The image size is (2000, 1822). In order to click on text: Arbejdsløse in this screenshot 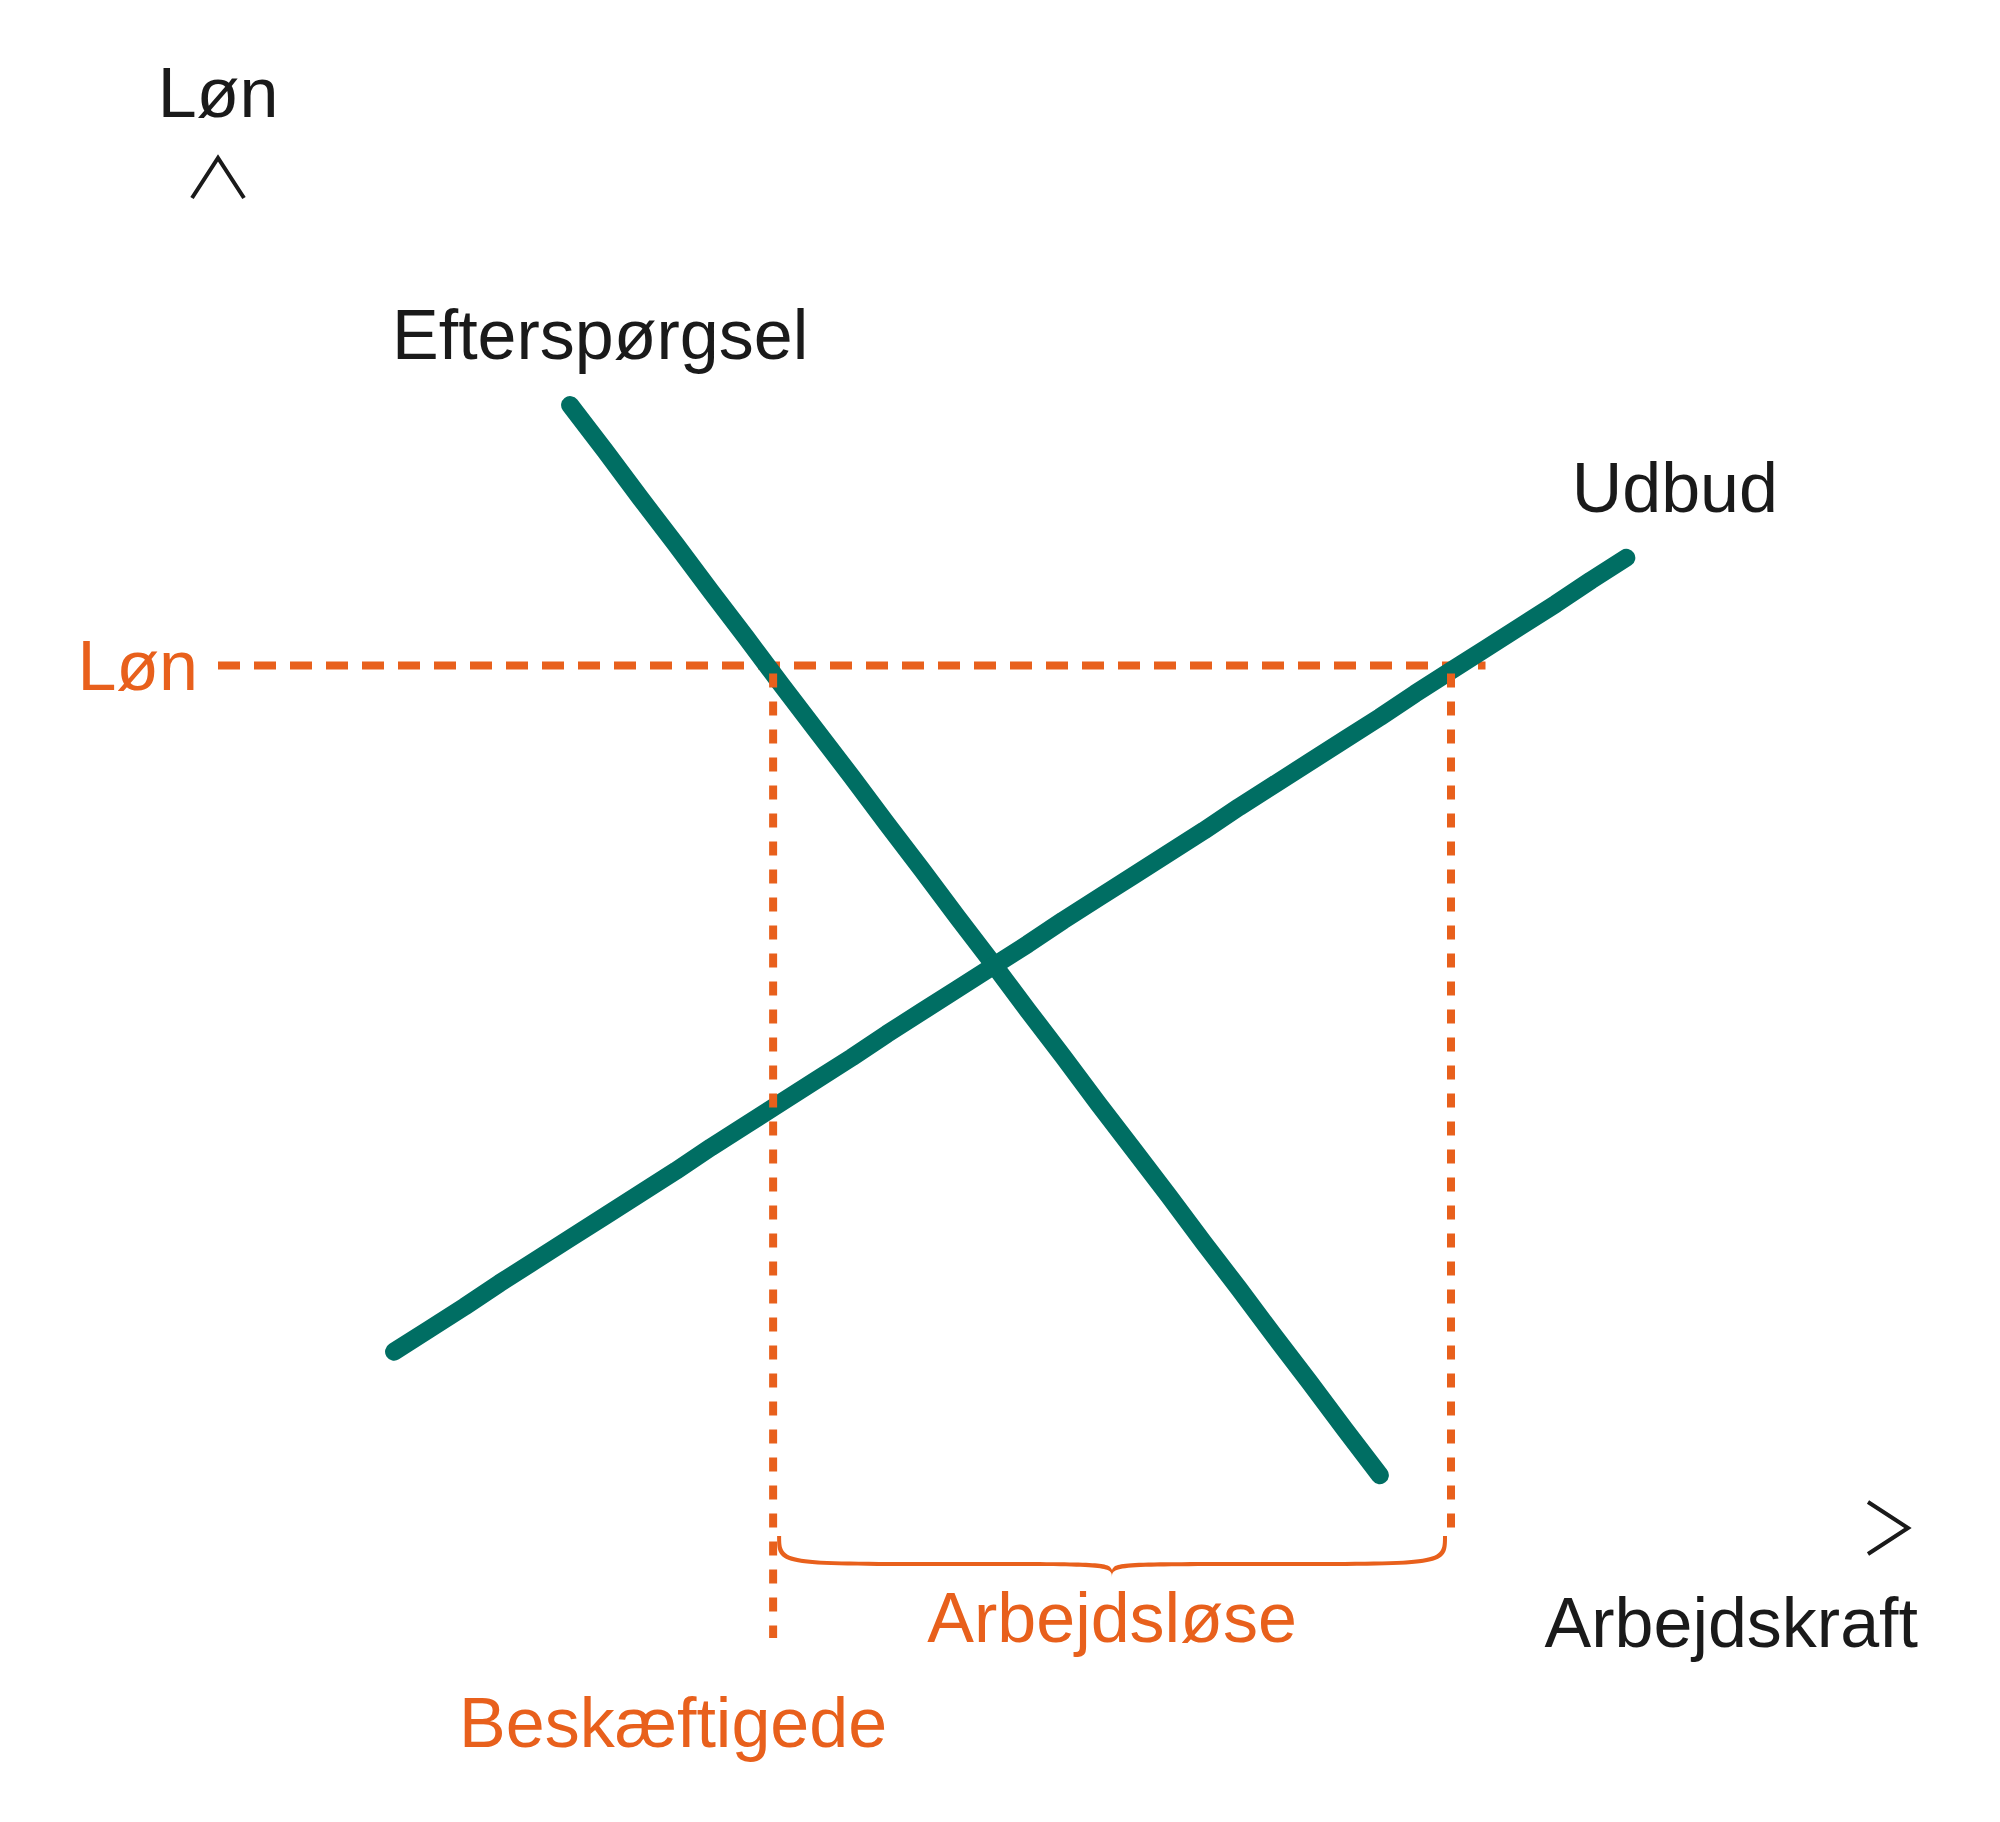, I will do `click(1112, 1618)`.